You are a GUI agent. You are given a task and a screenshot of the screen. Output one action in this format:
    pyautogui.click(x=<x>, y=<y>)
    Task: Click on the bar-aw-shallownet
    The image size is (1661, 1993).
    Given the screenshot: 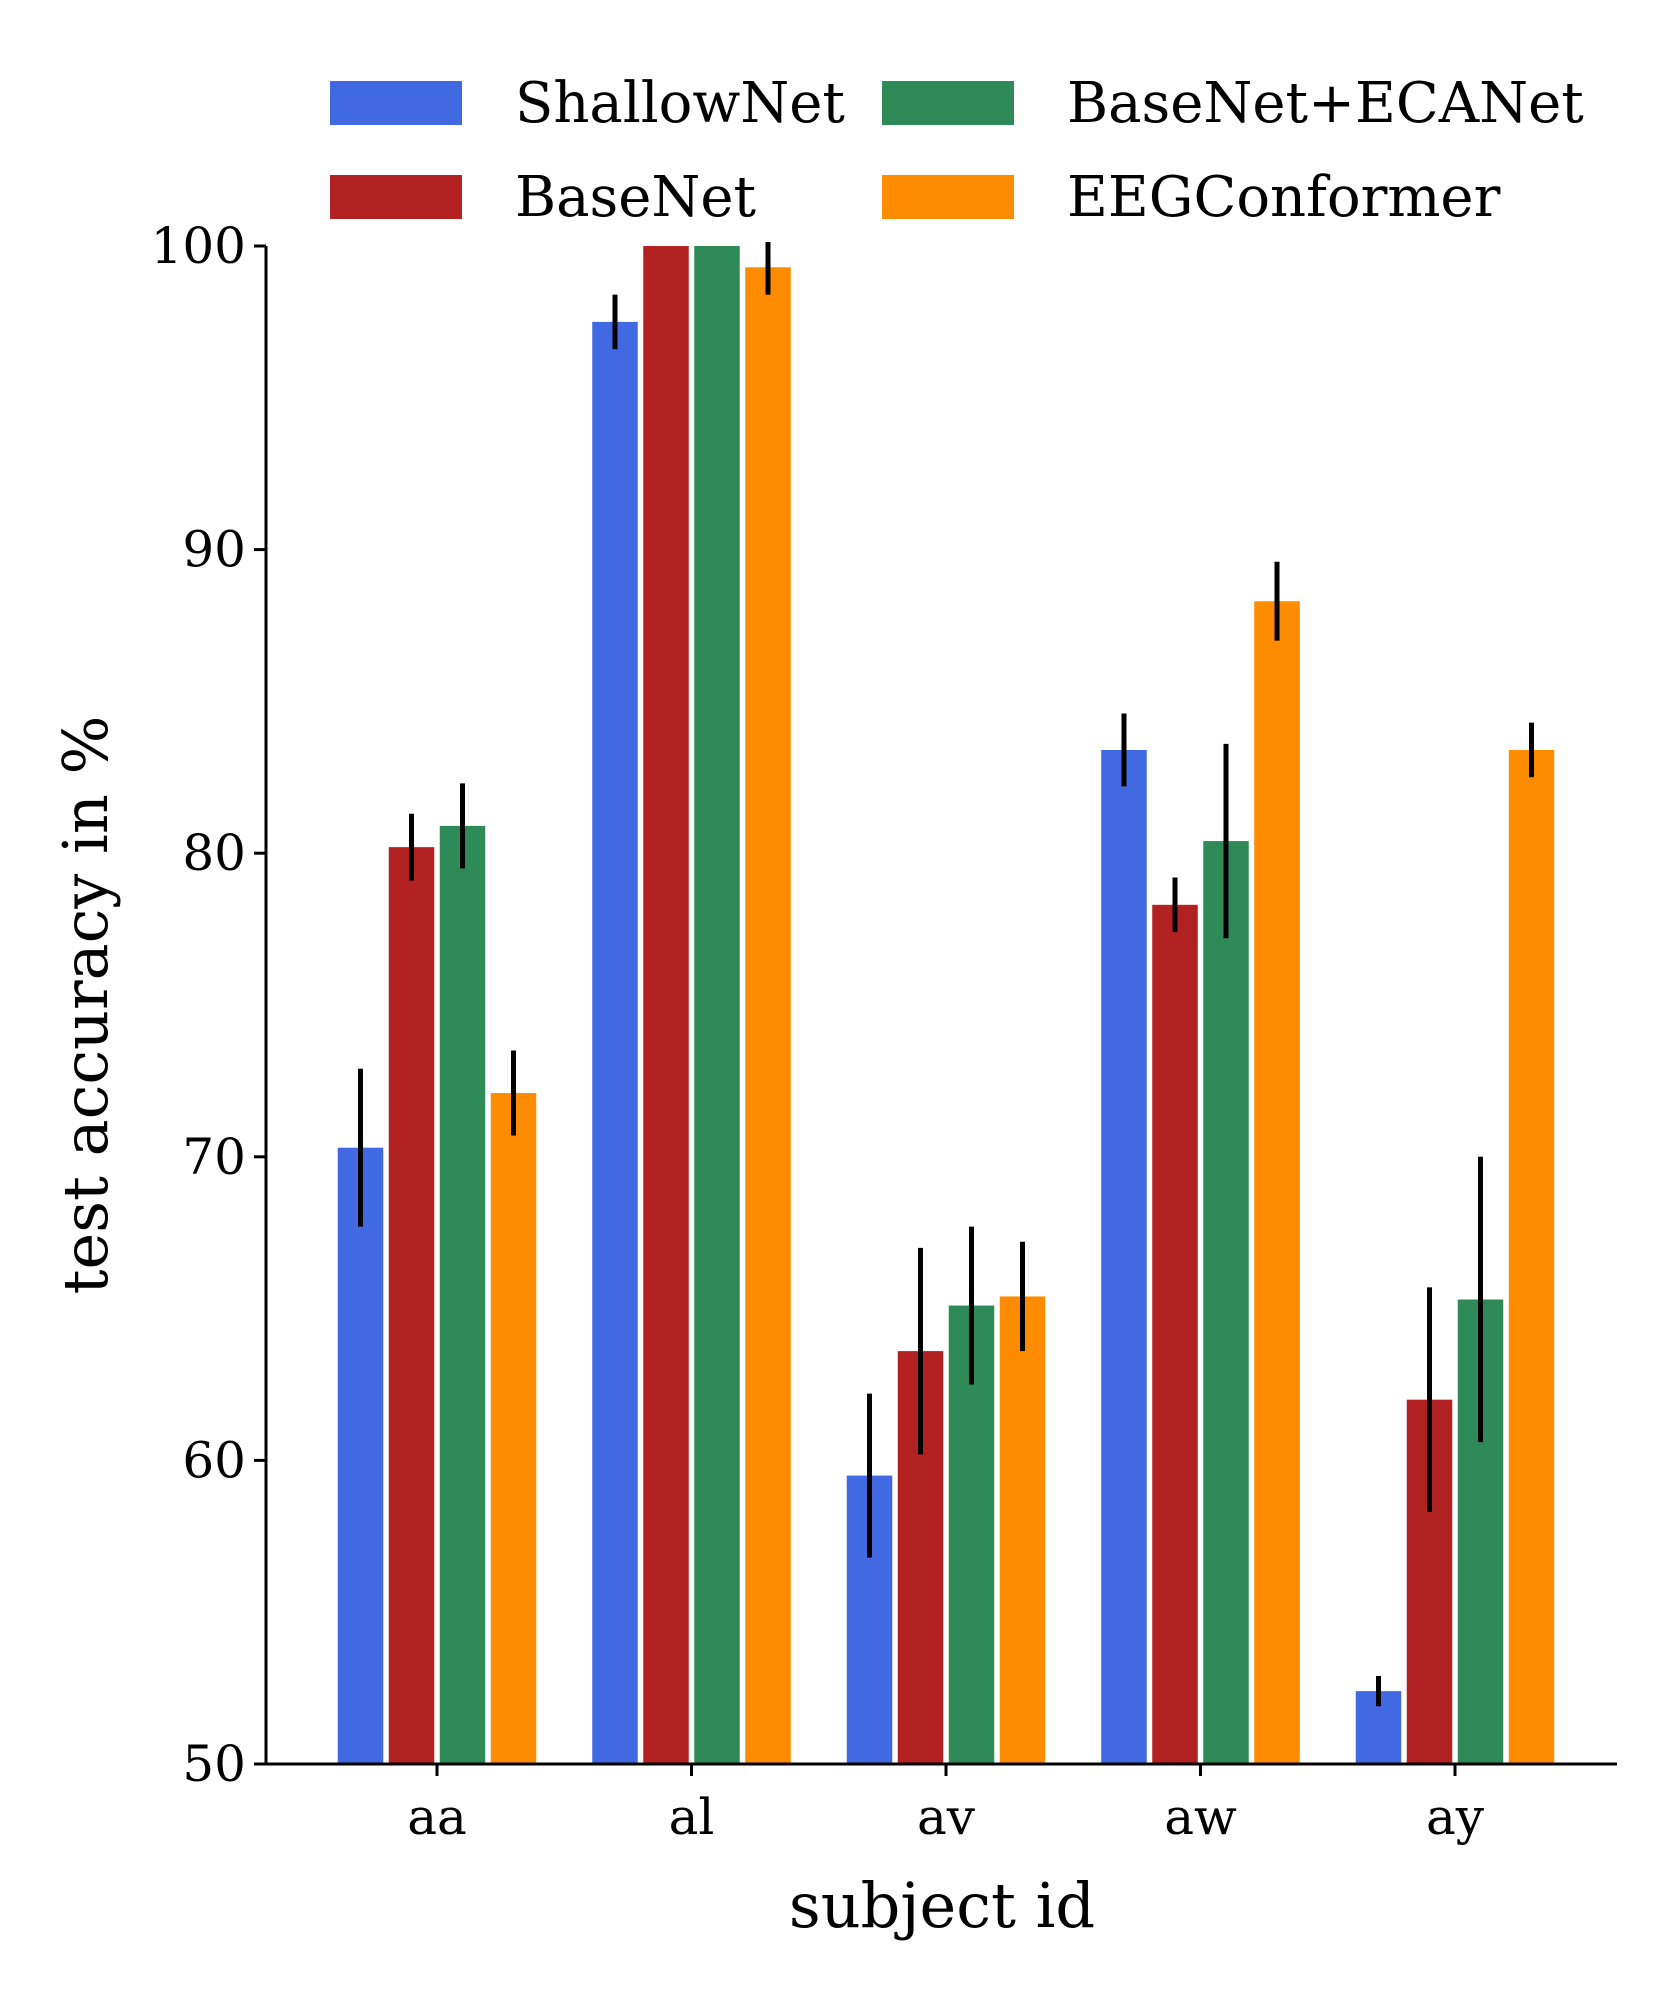 What is the action you would take?
    pyautogui.click(x=1124, y=1256)
    